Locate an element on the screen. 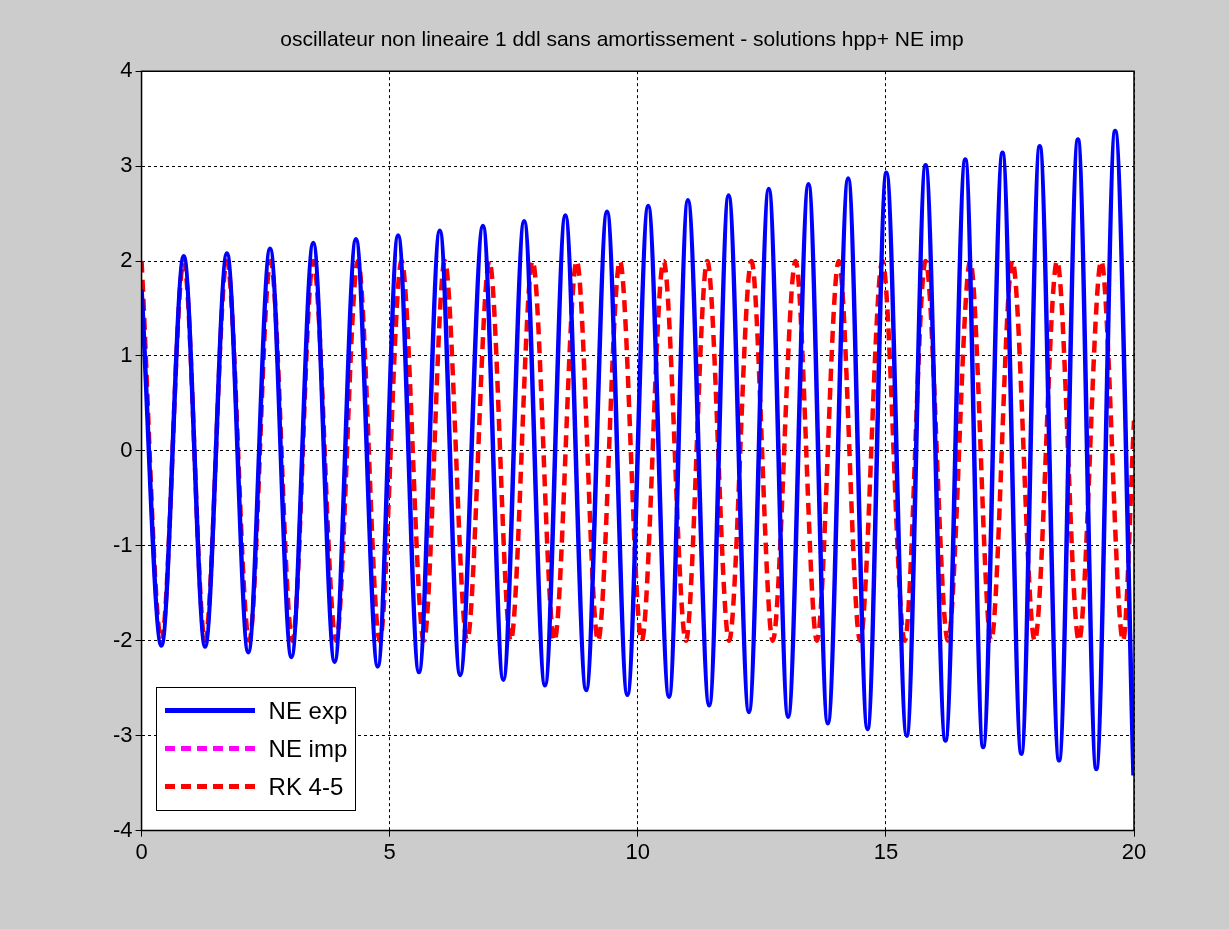  y-tick-label: -2 is located at coordinates (123, 639).